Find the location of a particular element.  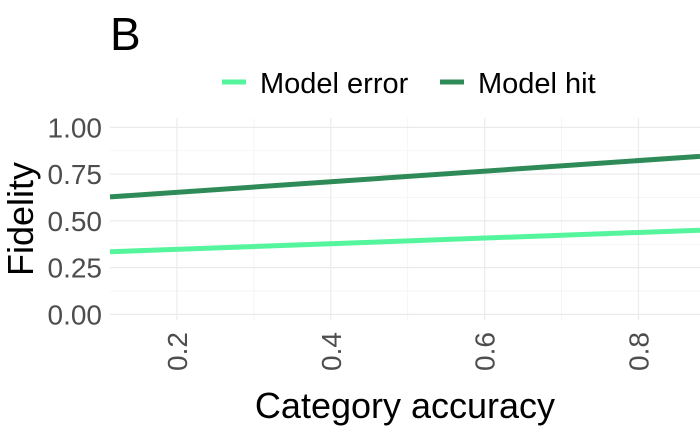

series-line-model-hit is located at coordinates (404, 176).